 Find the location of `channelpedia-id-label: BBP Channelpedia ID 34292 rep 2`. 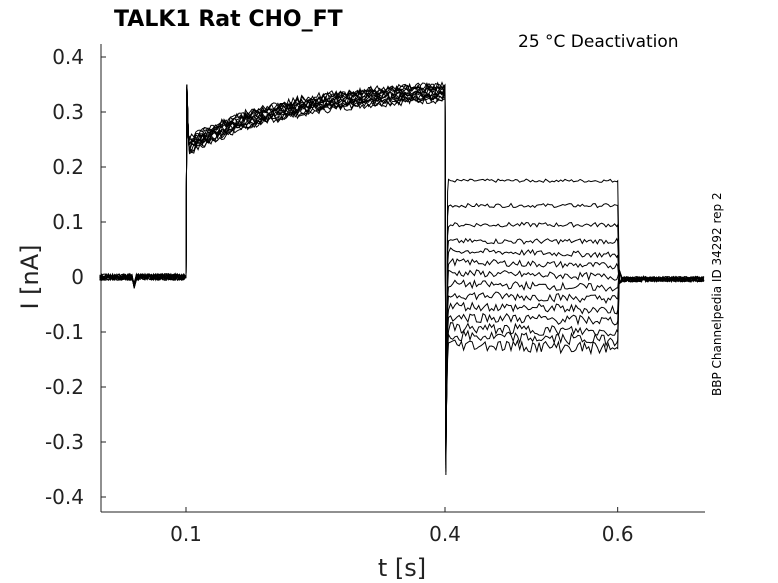

channelpedia-id-label: BBP Channelpedia ID 34292 rep 2 is located at coordinates (717, 294).